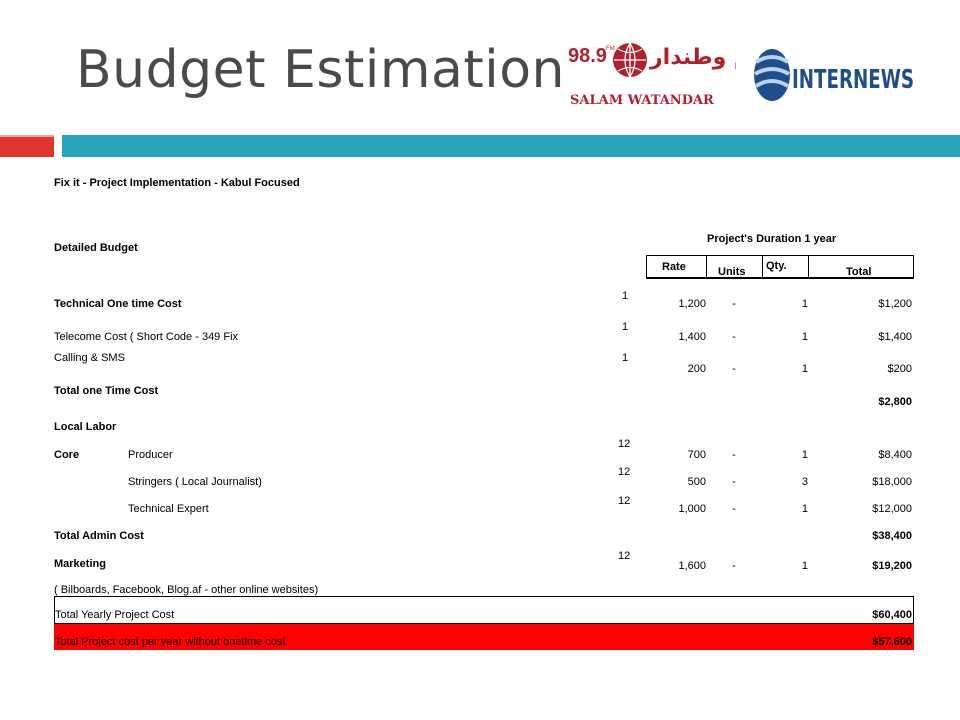  Describe the element at coordinates (692, 304) in the screenshot. I see `row-rate: 1,200` at that location.